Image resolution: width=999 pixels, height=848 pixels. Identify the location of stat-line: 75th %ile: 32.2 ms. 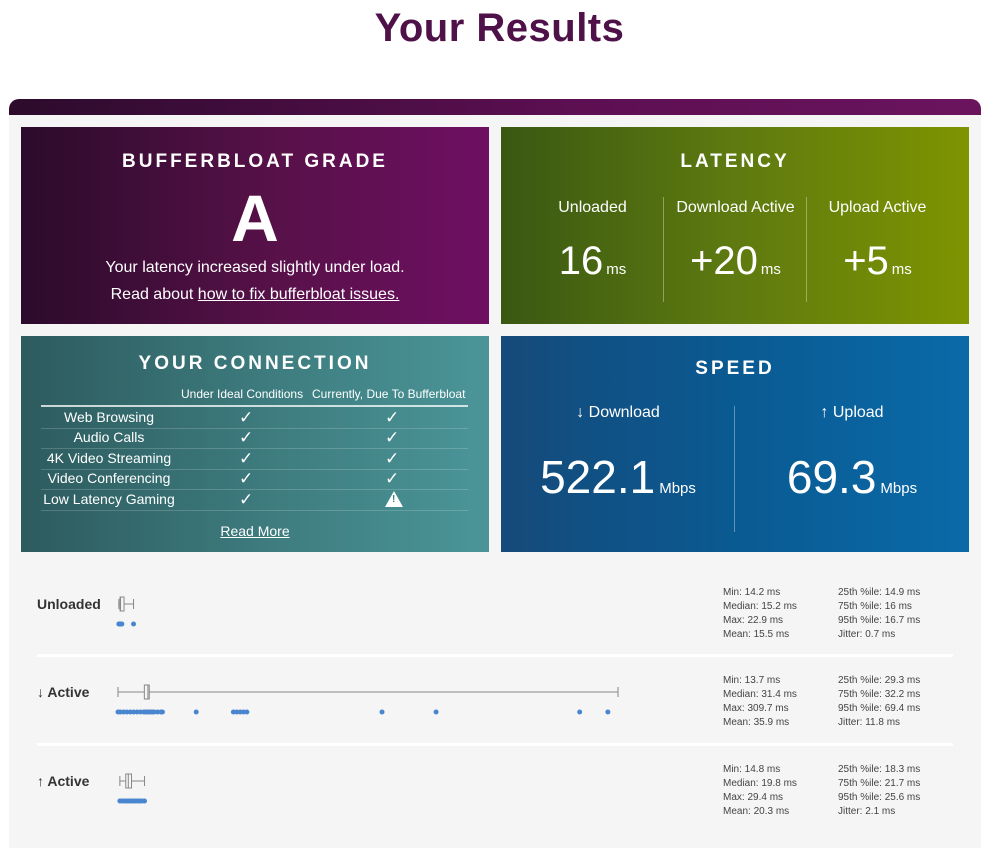
(879, 694).